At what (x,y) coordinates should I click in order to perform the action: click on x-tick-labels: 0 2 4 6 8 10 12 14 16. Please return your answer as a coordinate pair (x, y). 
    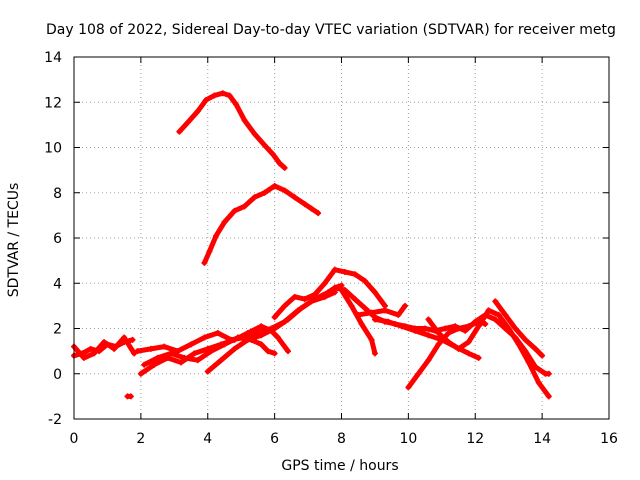
    Looking at the image, I should click on (344, 439).